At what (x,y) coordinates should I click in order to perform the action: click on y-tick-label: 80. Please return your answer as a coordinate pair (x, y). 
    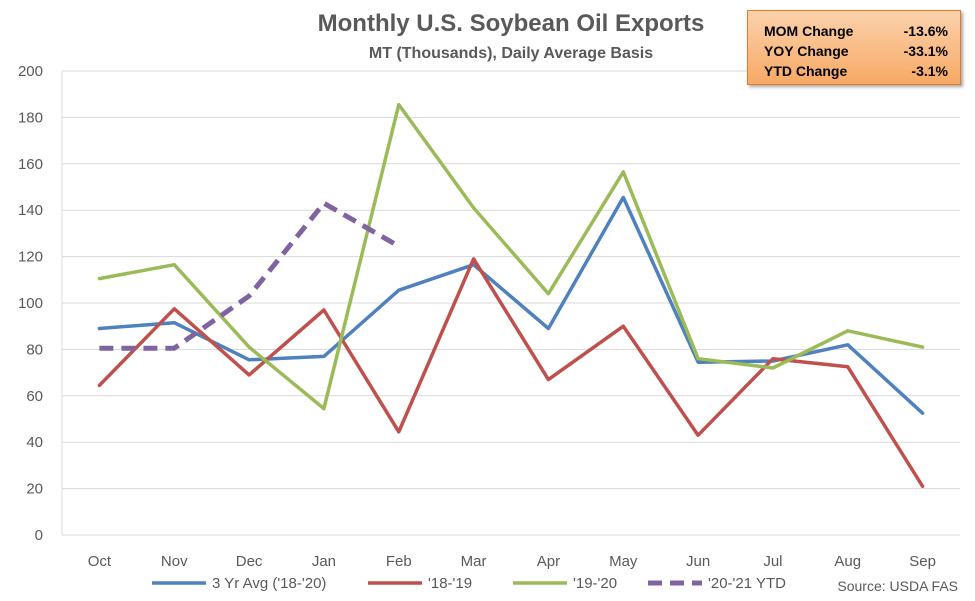
    Looking at the image, I should click on (34, 349).